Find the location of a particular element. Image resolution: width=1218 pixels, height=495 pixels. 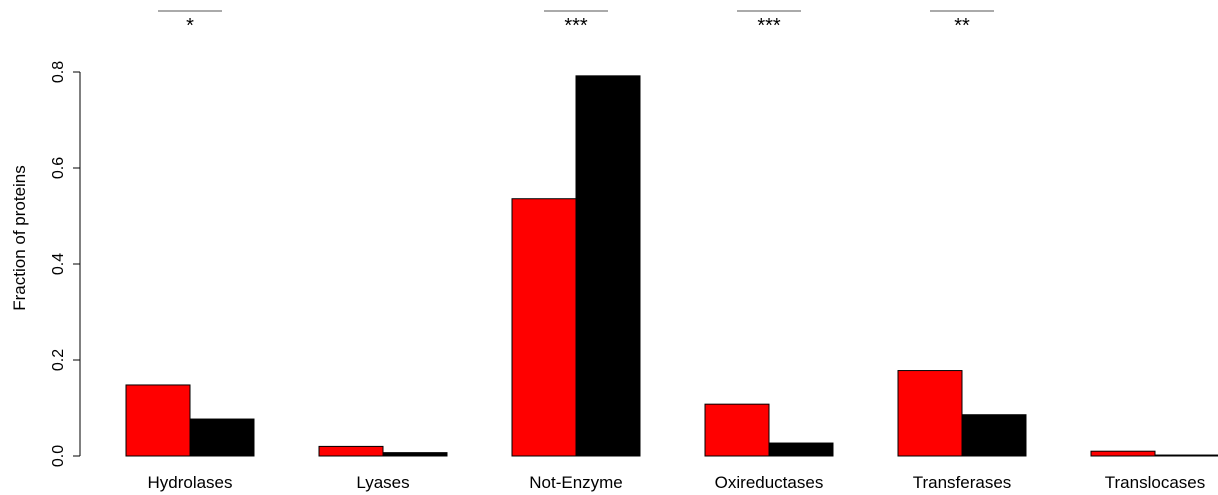

significance-stars: ** is located at coordinates (962, 26).